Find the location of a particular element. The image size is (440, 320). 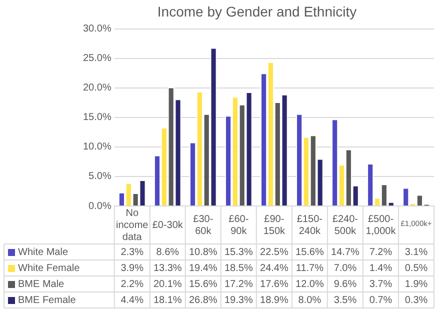

y-tick-label: 0.0% is located at coordinates (100, 206).